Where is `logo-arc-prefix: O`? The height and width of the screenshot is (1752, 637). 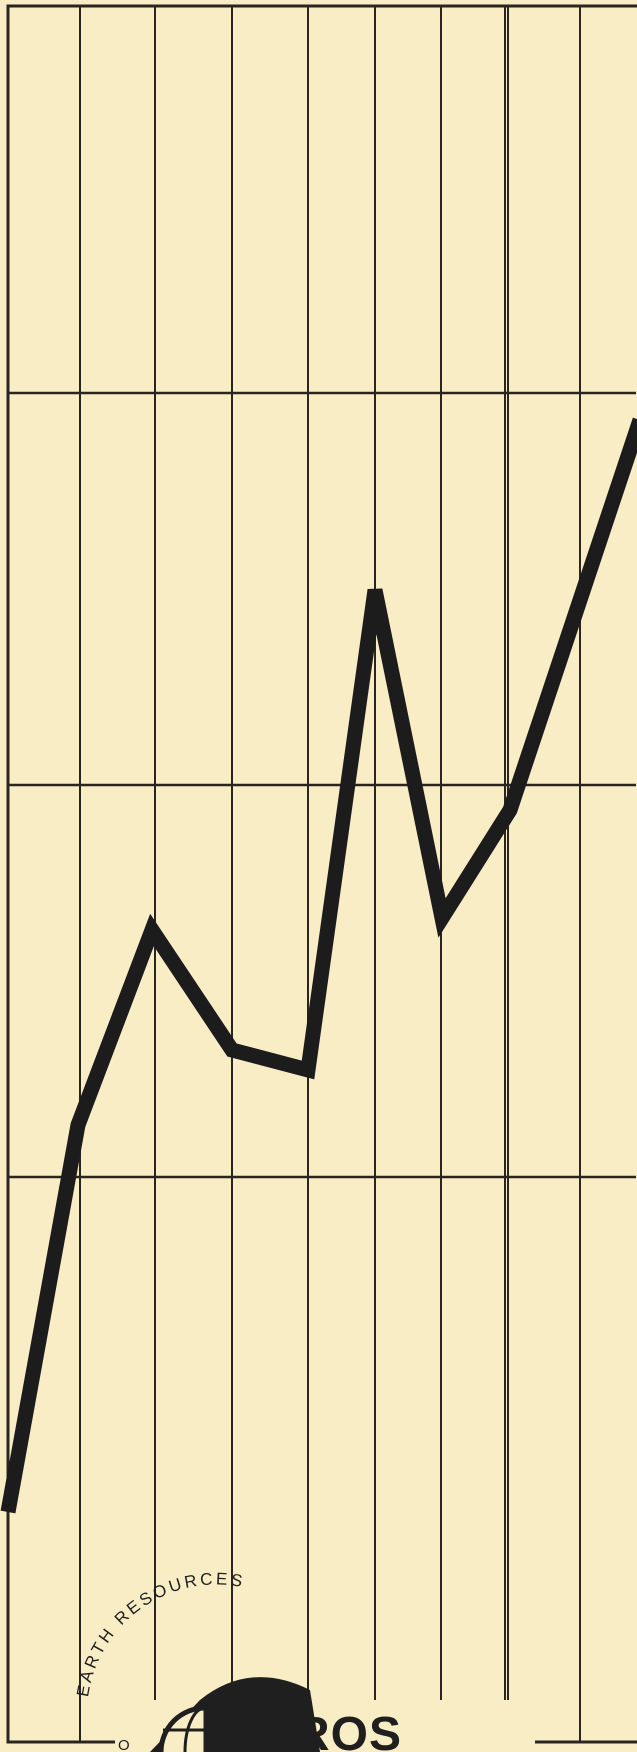 logo-arc-prefix: O is located at coordinates (124, 1744).